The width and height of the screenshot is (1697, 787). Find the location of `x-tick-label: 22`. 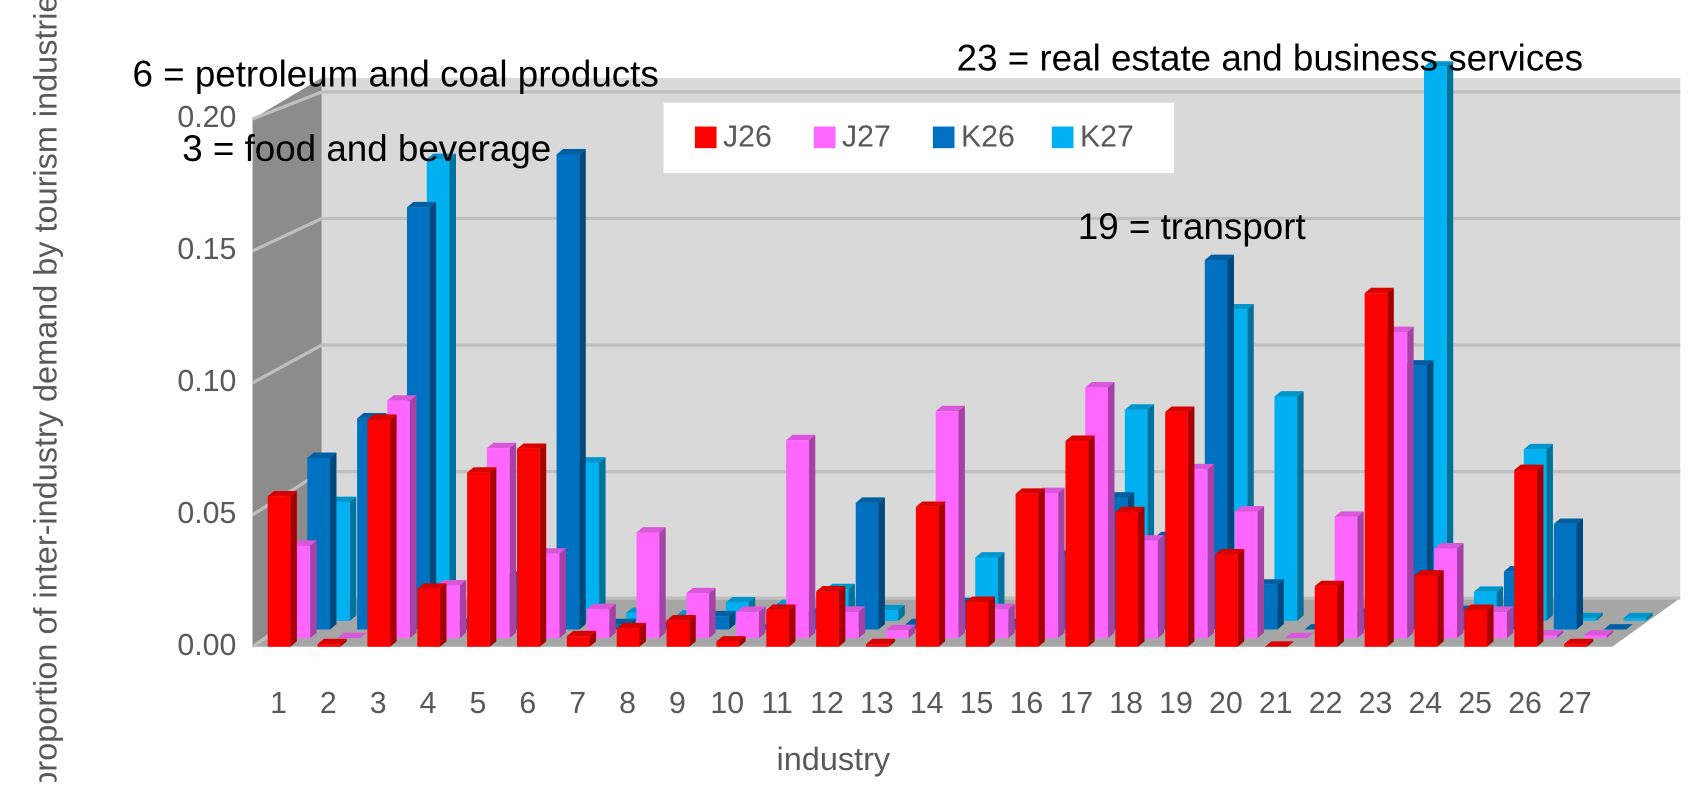

x-tick-label: 22 is located at coordinates (1326, 703).